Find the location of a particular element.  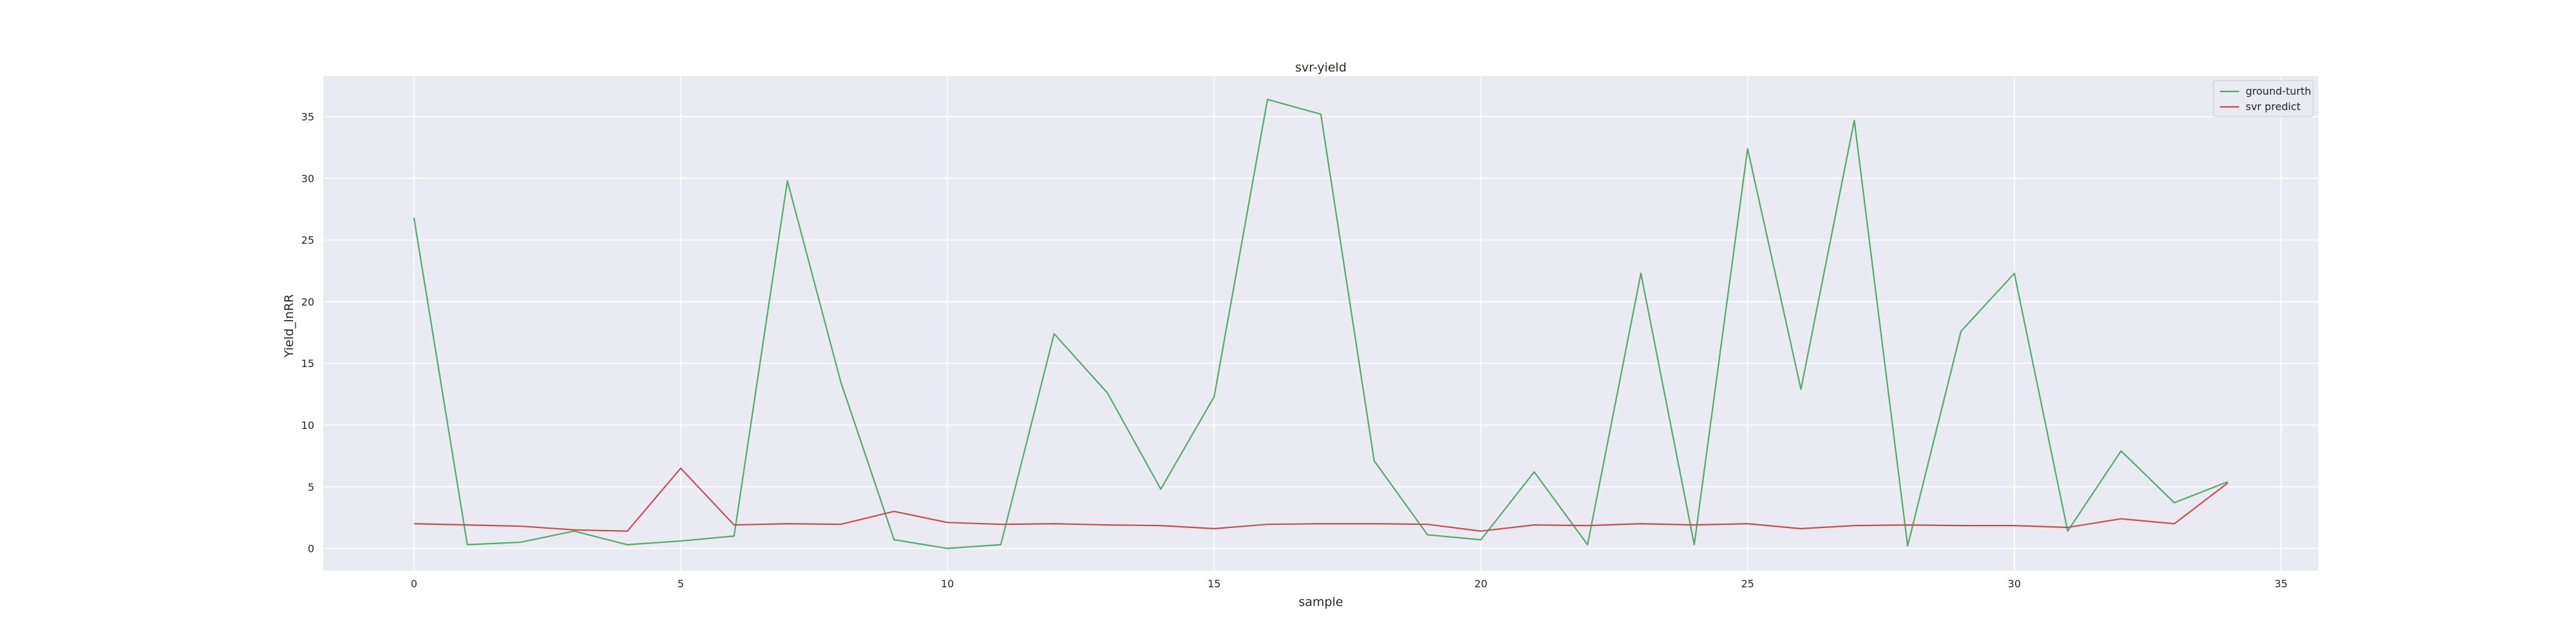

legend-label: svr predict is located at coordinates (2273, 107).